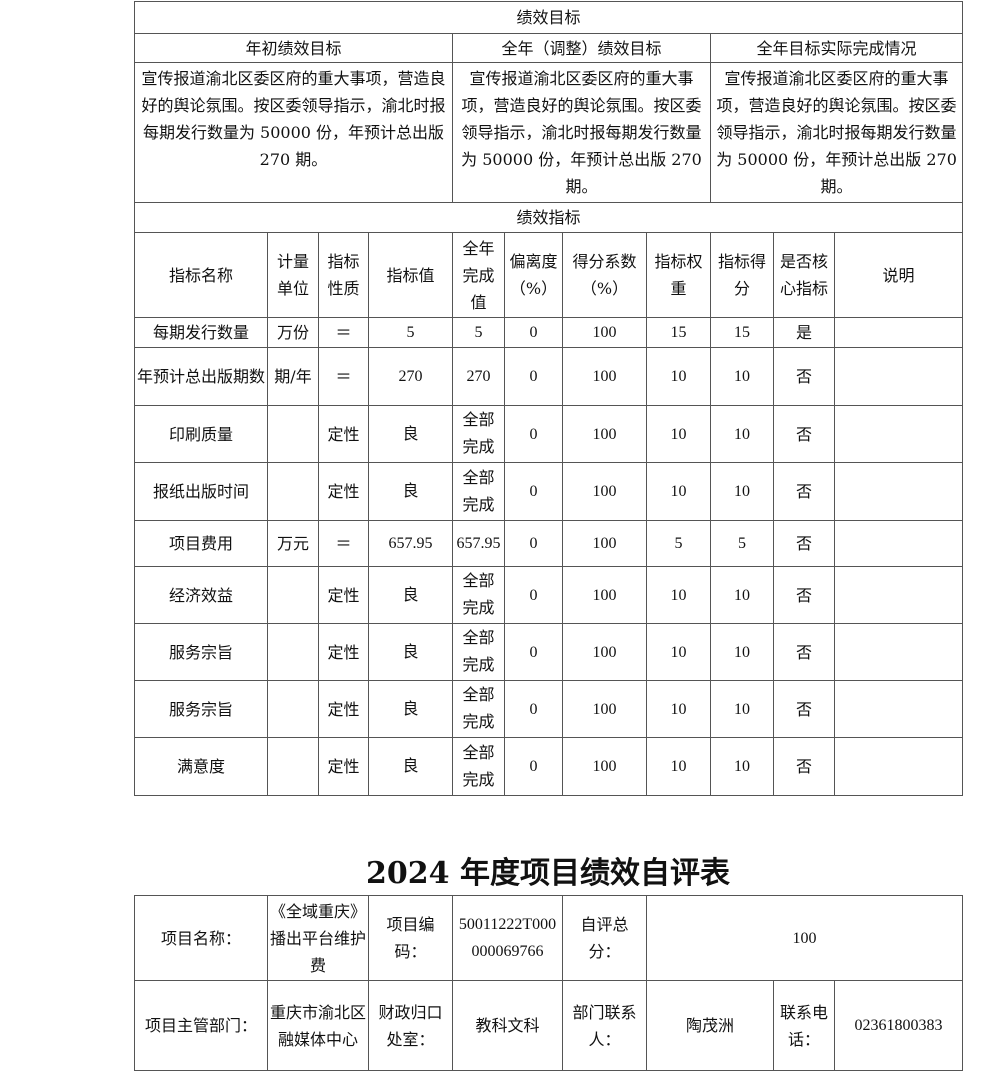 The width and height of the screenshot is (1000, 1071). I want to click on indicator-cell: 服务宗旨, so click(201, 652).